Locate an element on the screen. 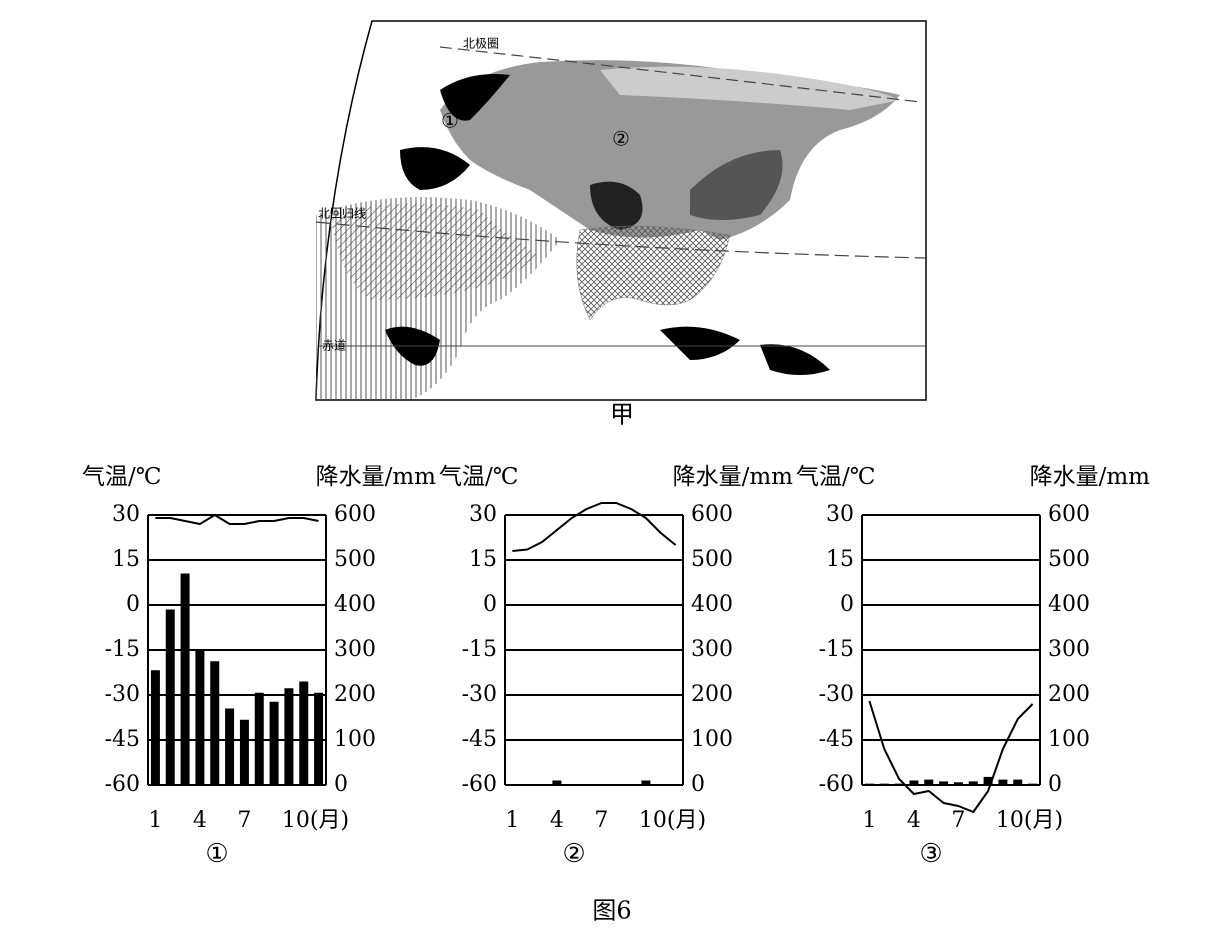 The image size is (1225, 945). map-label: 北回归线 is located at coordinates (342, 214).